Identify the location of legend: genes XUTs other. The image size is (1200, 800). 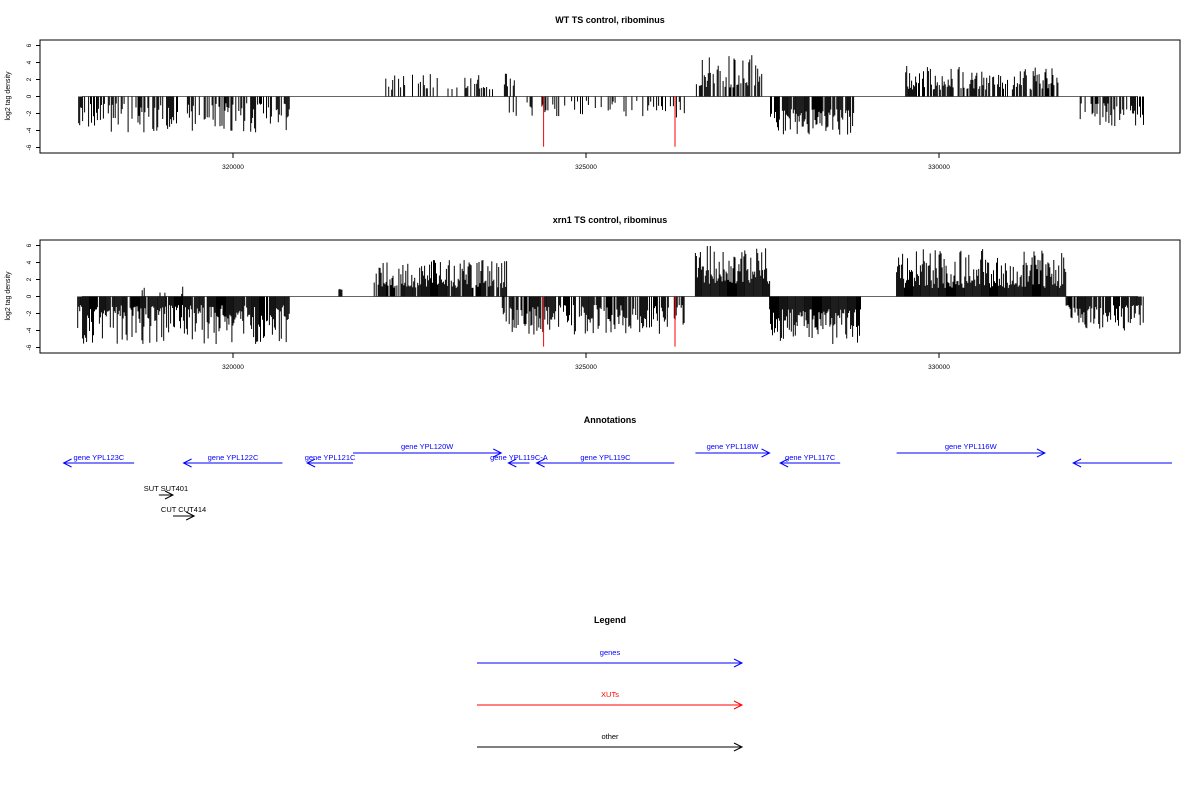
(610, 700).